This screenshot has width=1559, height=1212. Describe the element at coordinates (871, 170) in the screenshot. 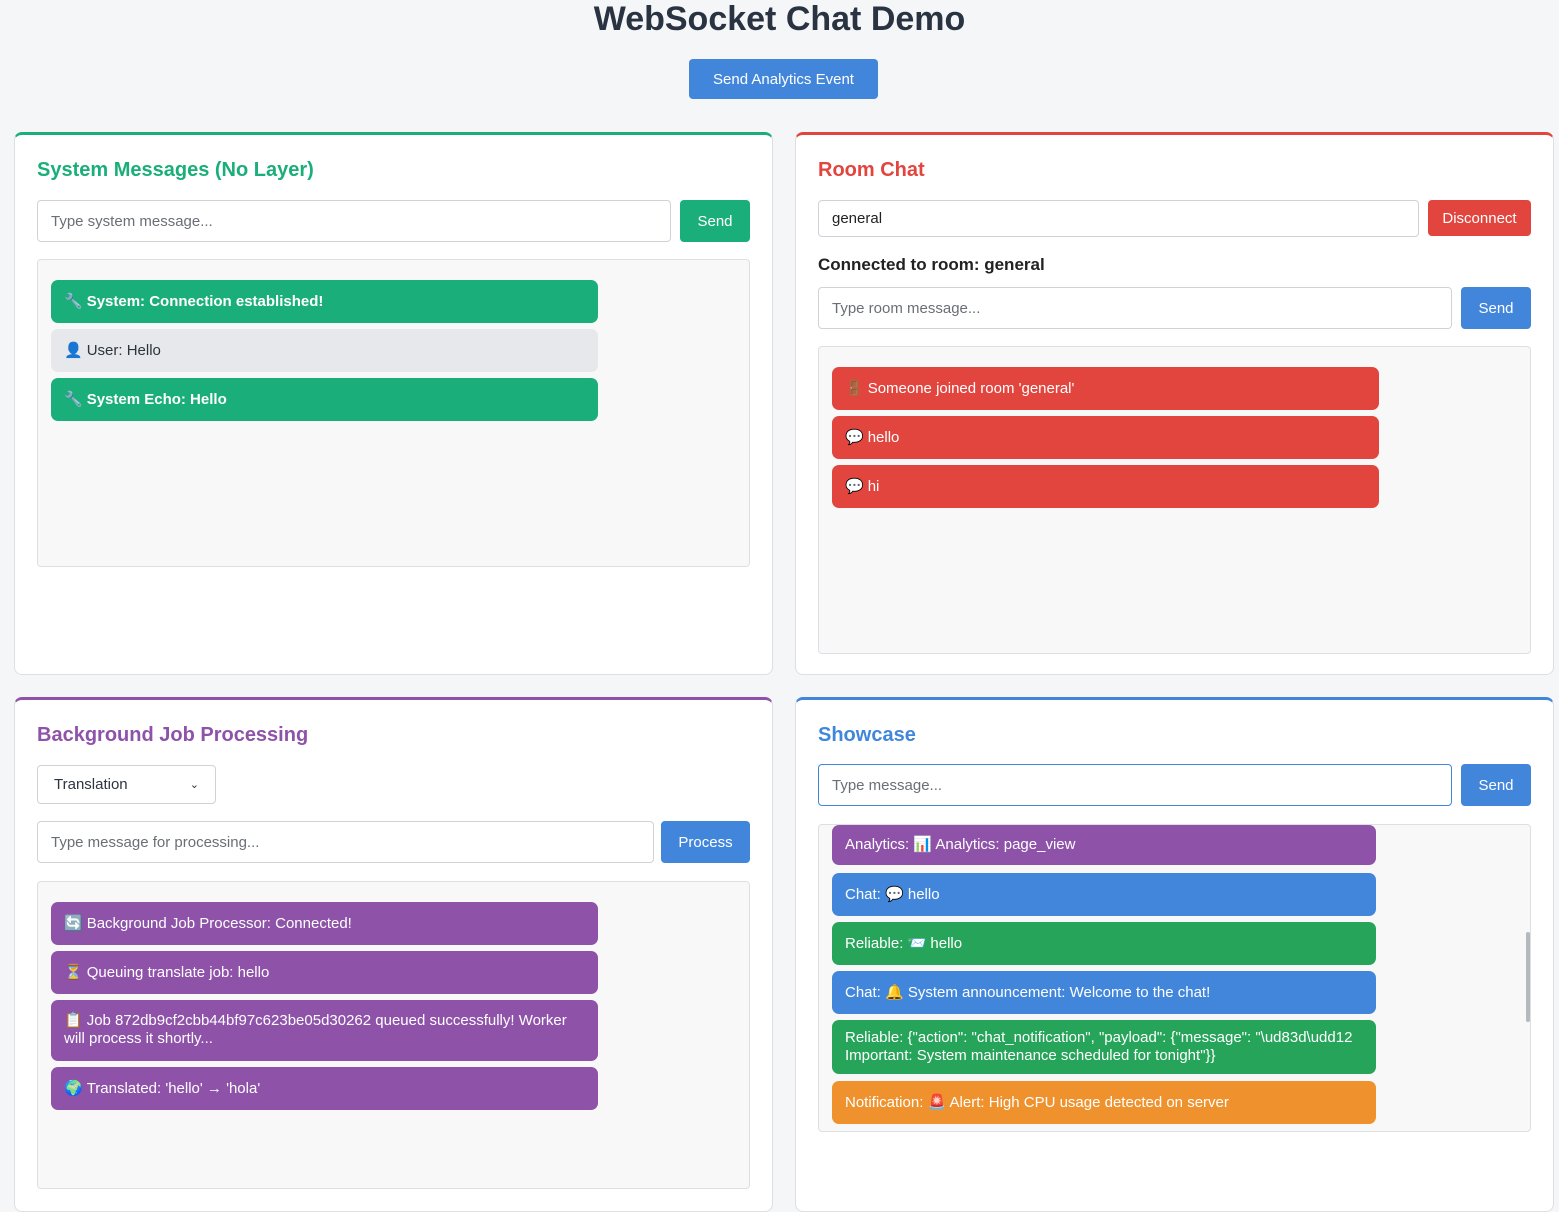

I see `room-panel-heading: Room Chat` at that location.